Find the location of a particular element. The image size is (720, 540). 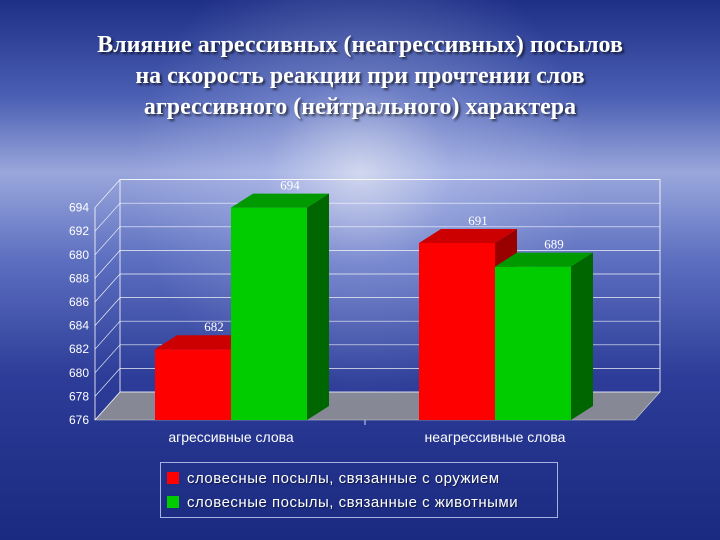

y-tick-label: 694 is located at coordinates (79, 208).